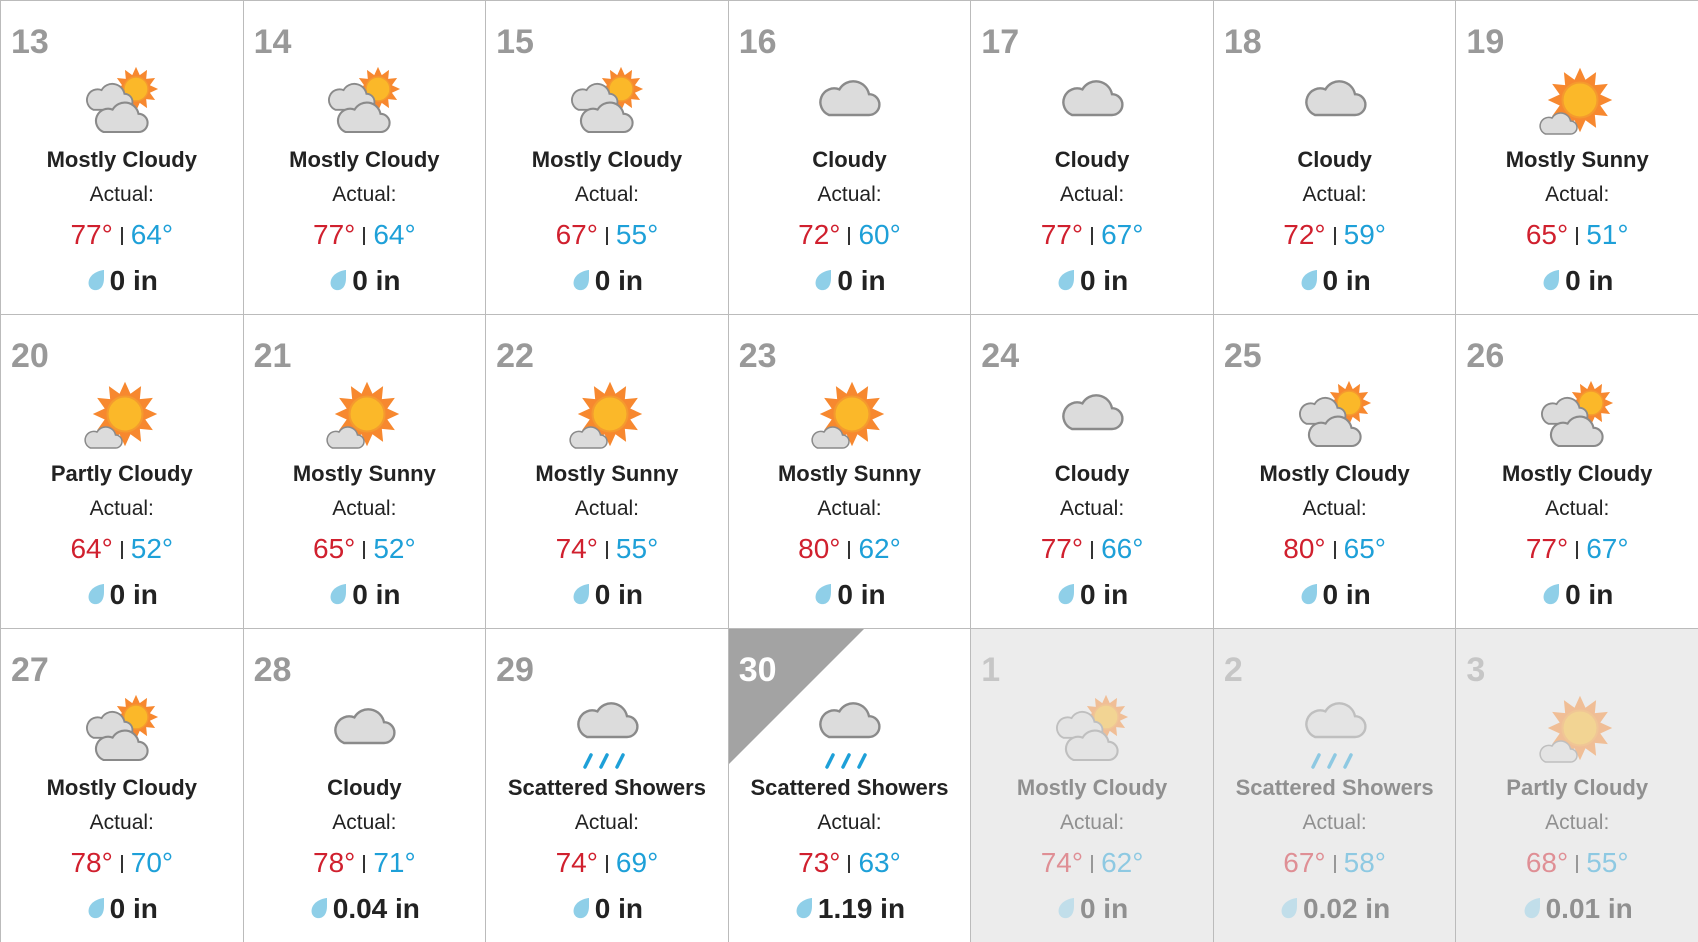 This screenshot has width=1698, height=942. I want to click on low-temp: 64°, so click(394, 234).